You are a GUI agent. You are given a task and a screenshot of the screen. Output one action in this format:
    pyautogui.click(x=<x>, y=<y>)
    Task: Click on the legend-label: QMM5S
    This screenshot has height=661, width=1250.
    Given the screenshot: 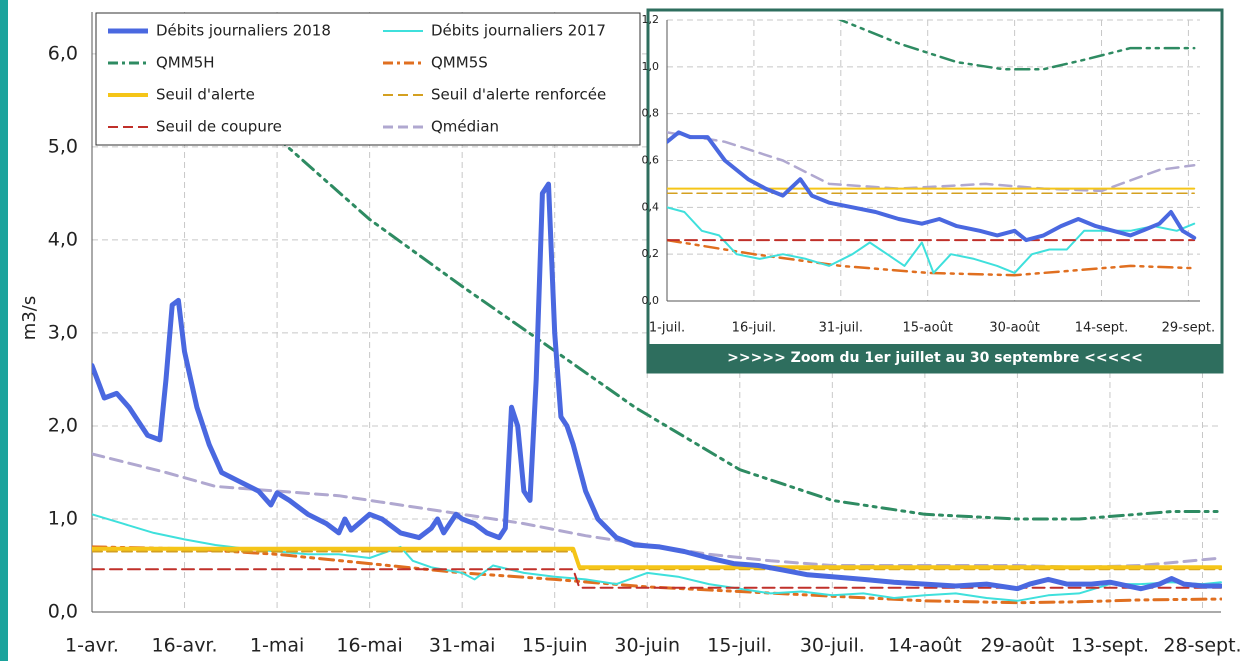 What is the action you would take?
    pyautogui.click(x=459, y=63)
    